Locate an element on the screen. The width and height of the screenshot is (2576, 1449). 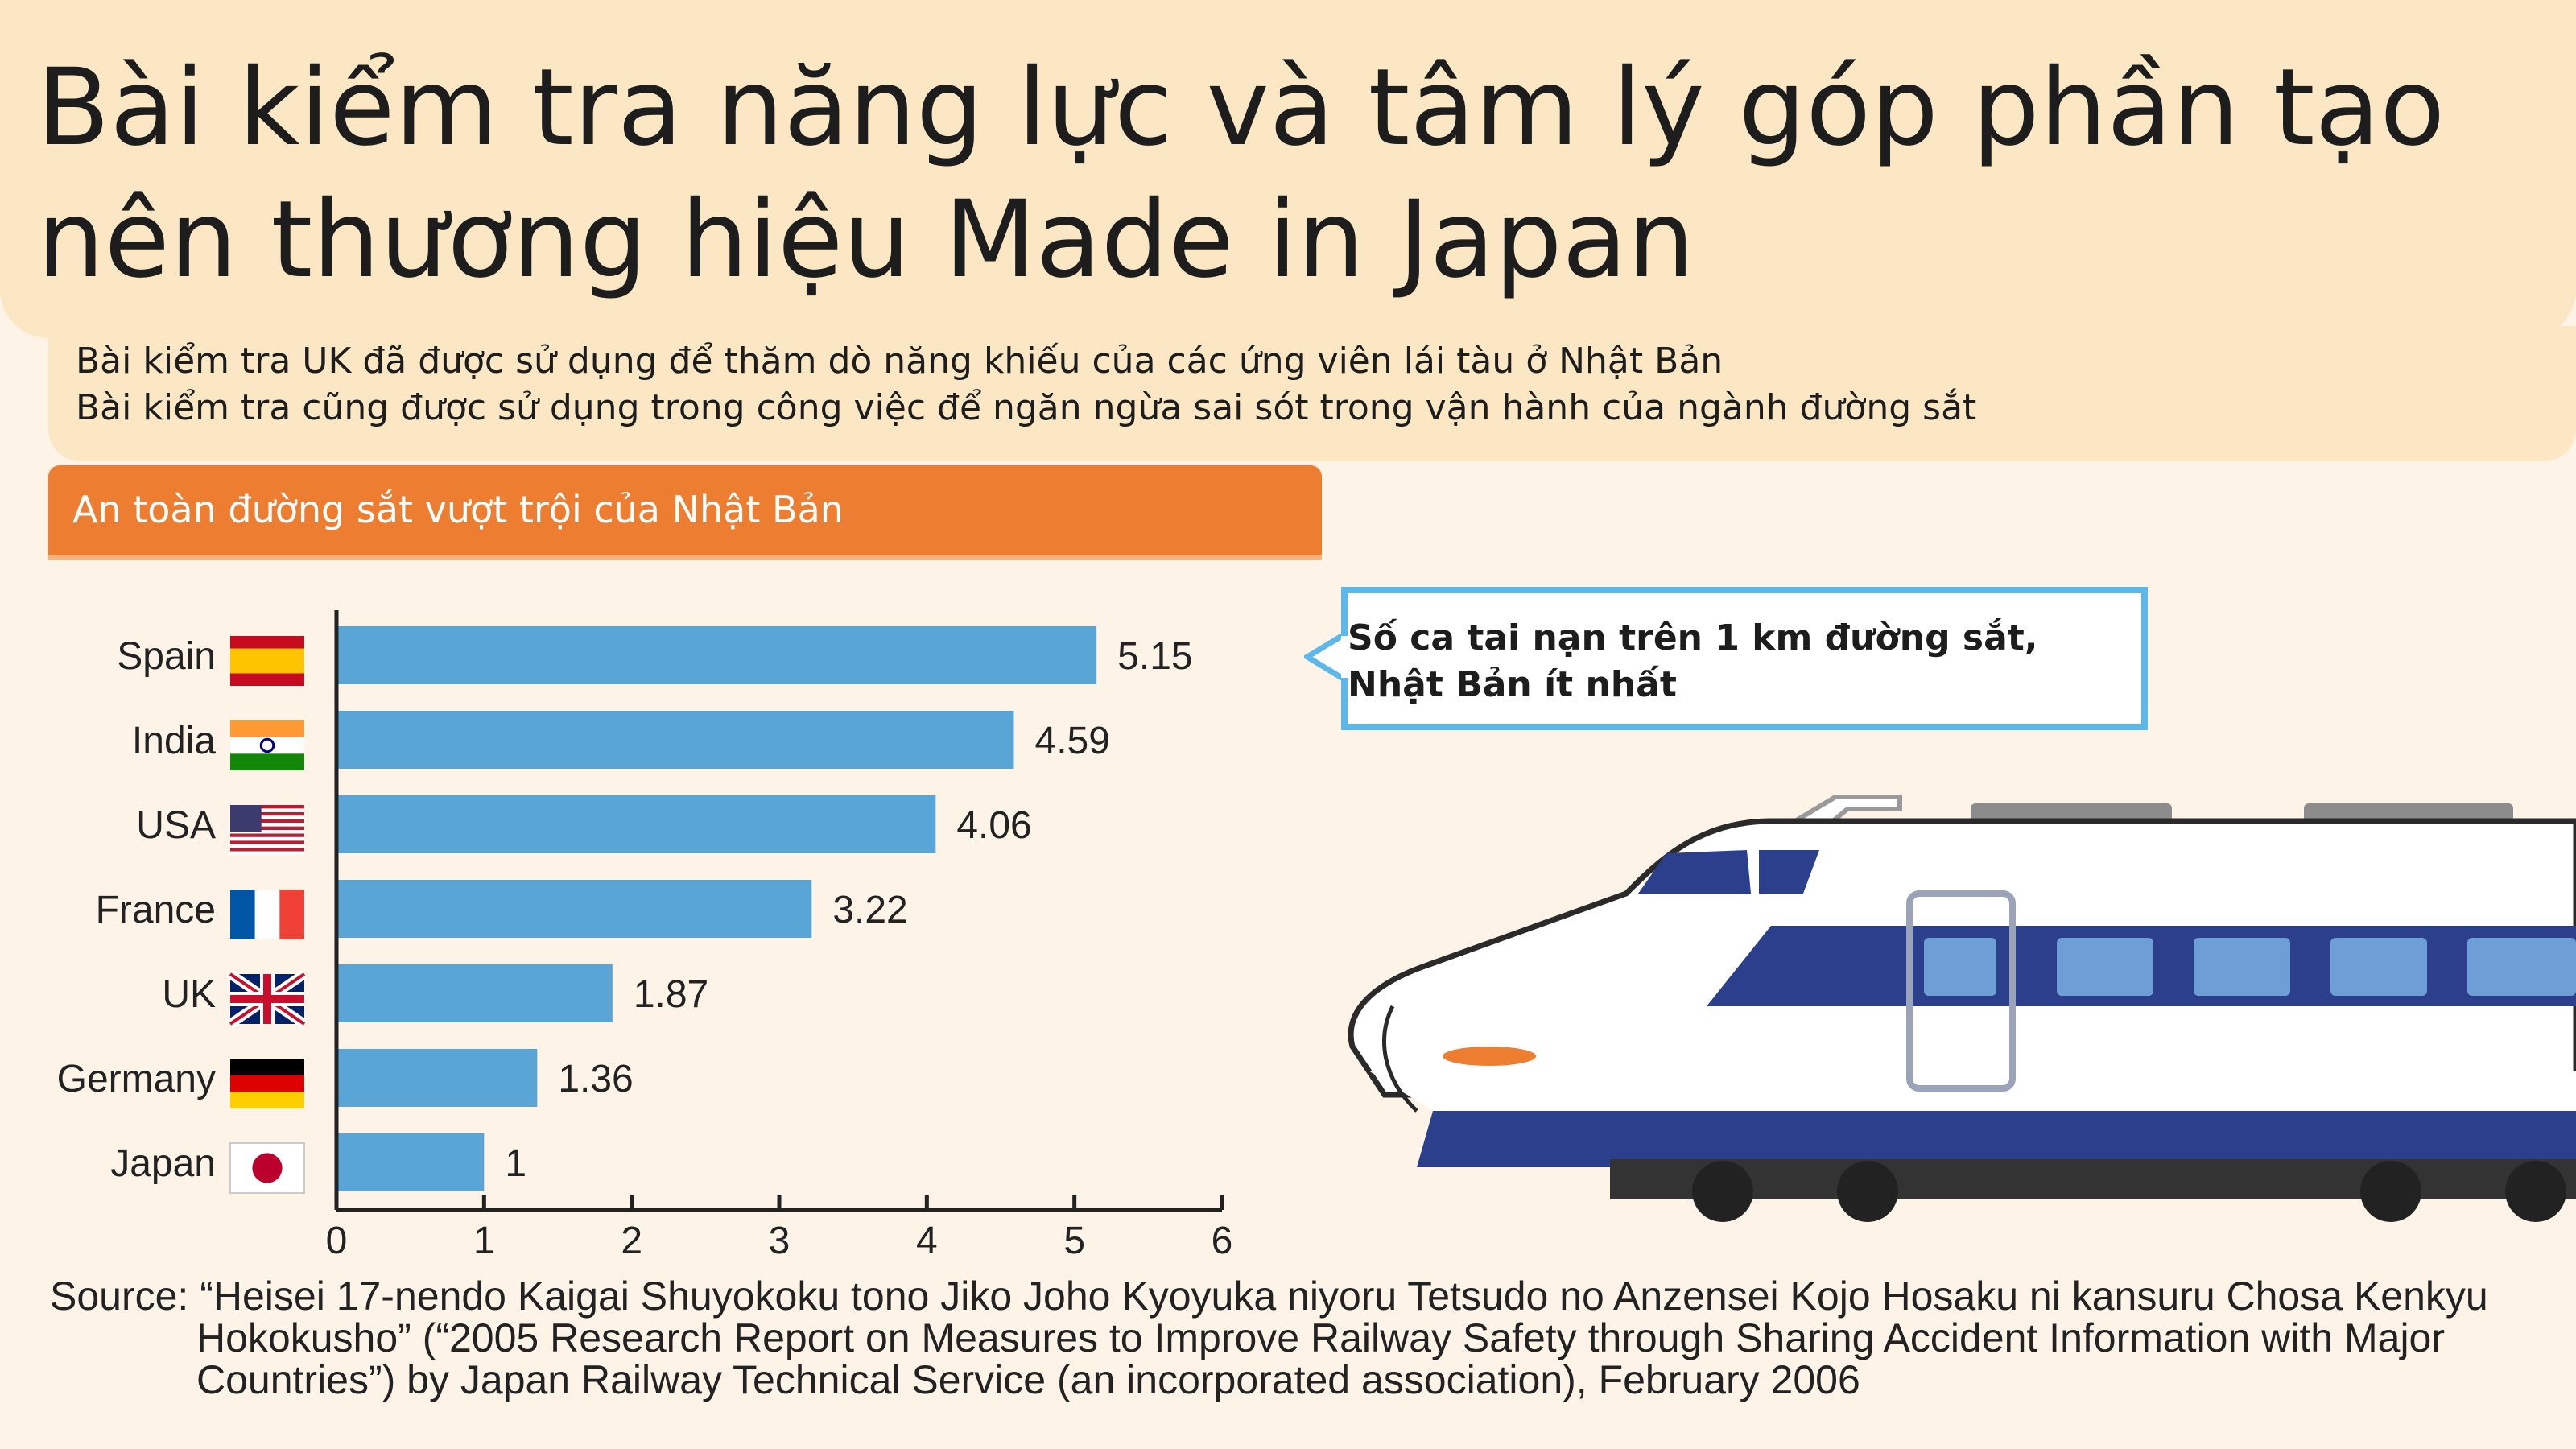
section-banner: An toàn đường sắt vượt trội của Nhật Bản is located at coordinates (685, 510).